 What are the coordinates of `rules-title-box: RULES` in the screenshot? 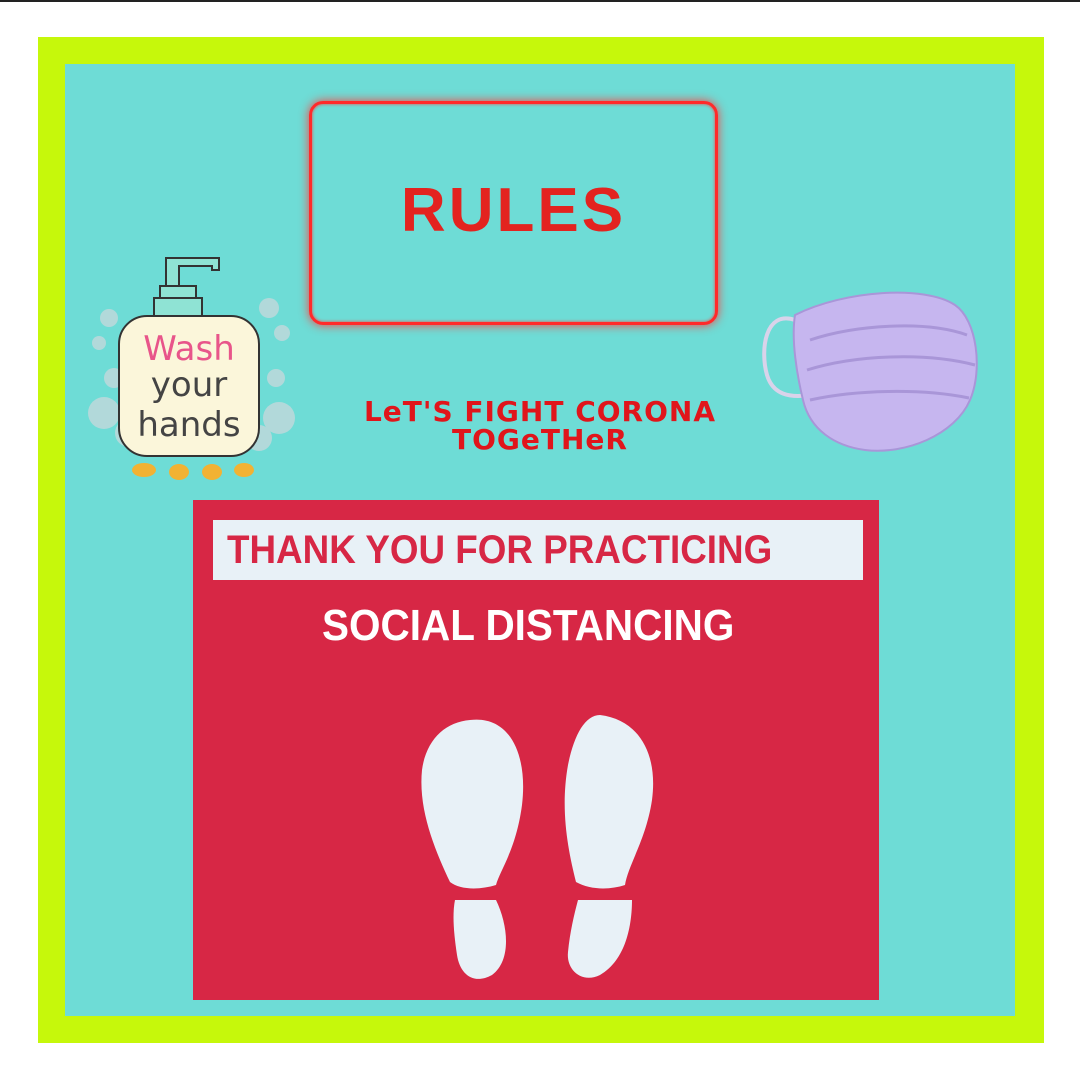 It's located at (513, 213).